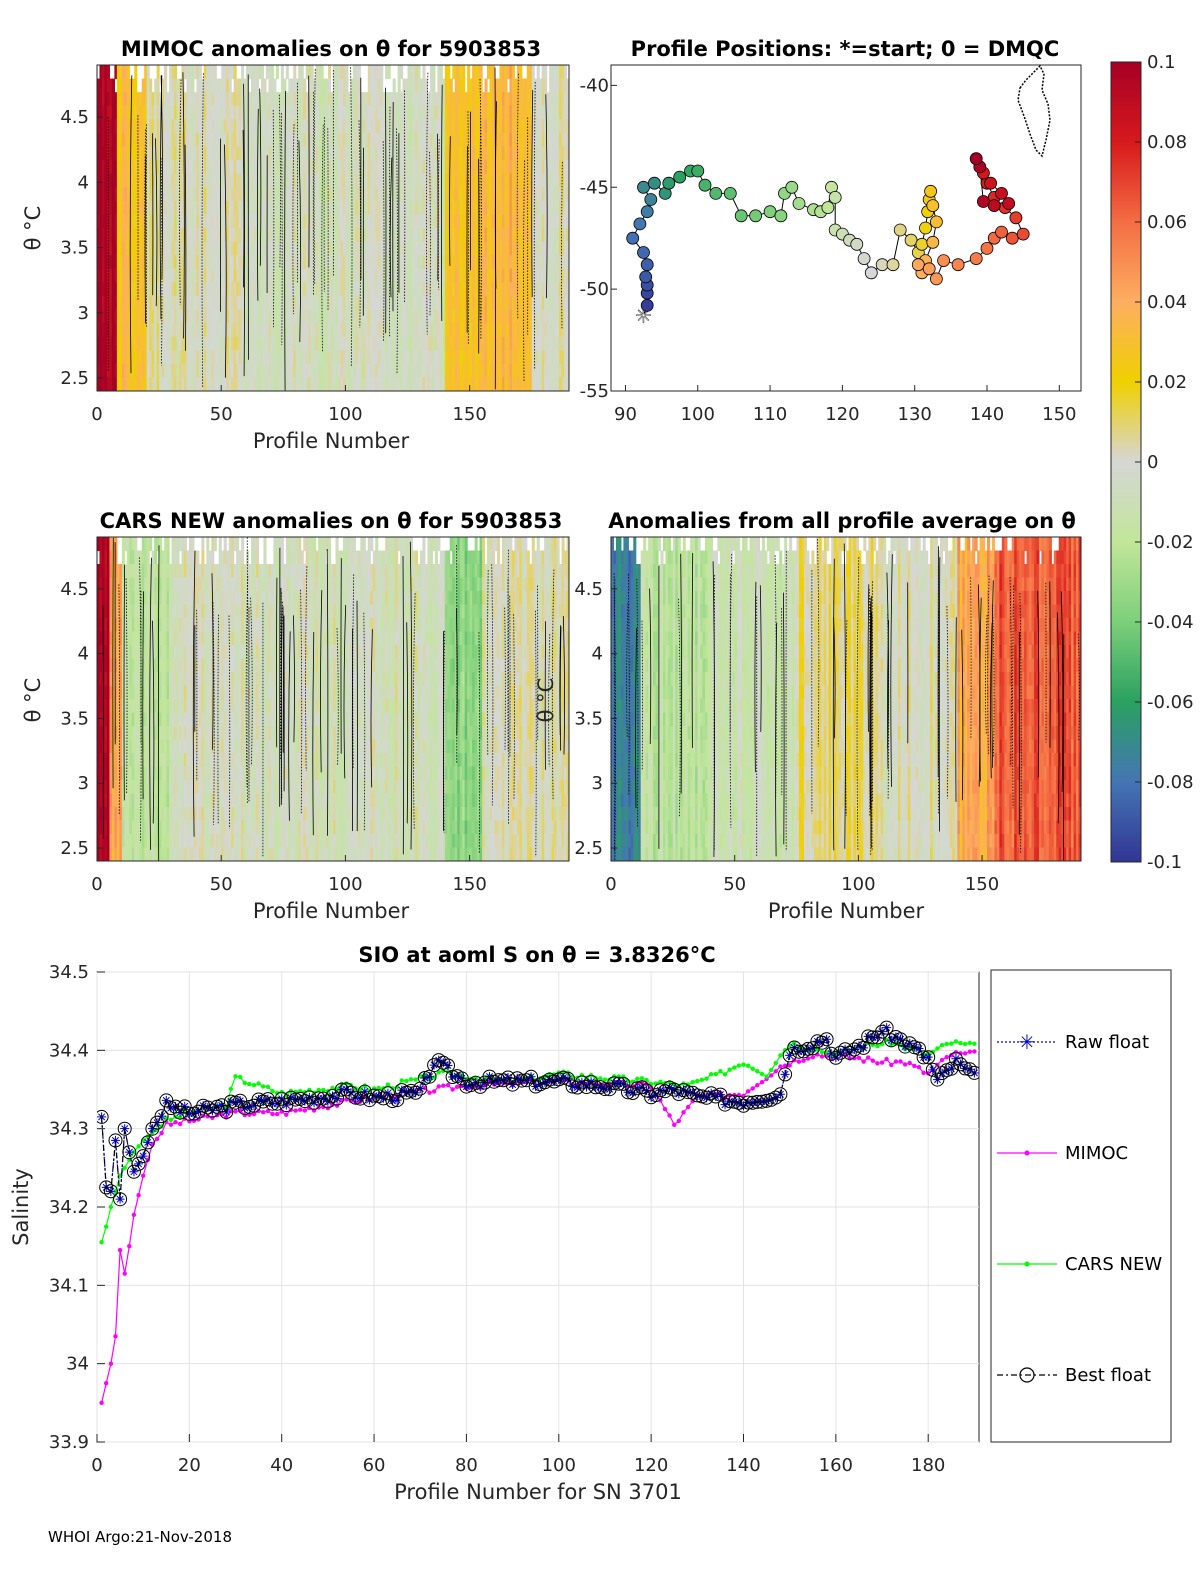  I want to click on profile-point, so click(828, 208).